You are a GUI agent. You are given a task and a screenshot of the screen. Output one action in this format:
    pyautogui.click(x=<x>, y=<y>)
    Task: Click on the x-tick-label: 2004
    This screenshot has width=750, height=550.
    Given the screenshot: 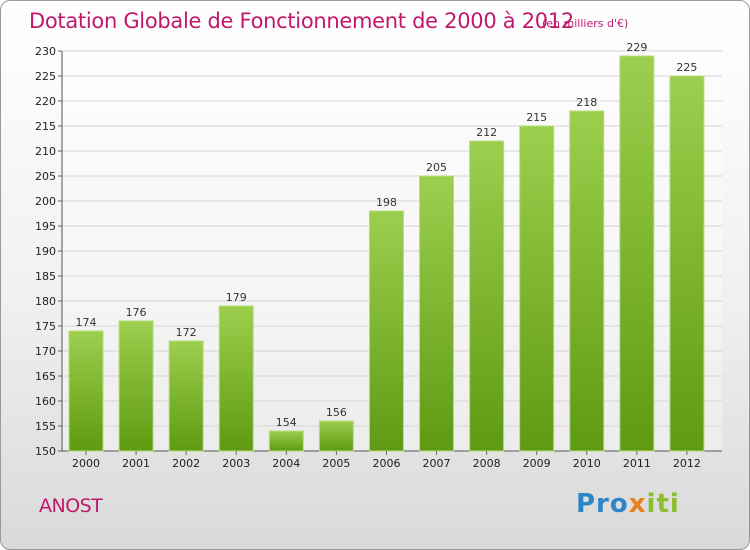 What is the action you would take?
    pyautogui.click(x=286, y=463)
    